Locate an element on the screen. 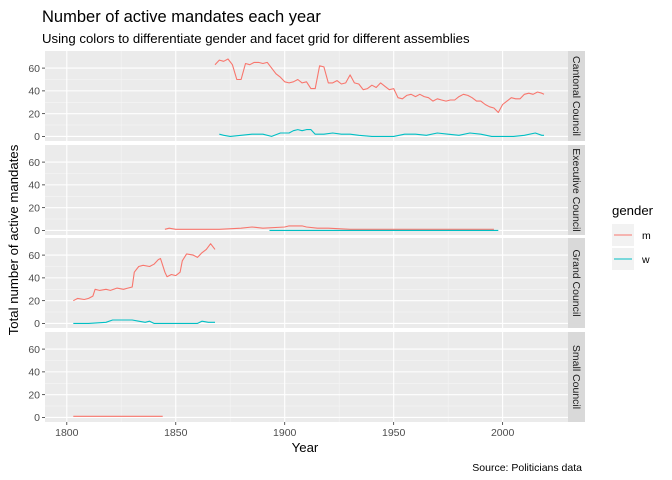 This screenshot has width=672, height=480. x-axis: 1800 1850 1900 1950 2000 is located at coordinates (284, 430).